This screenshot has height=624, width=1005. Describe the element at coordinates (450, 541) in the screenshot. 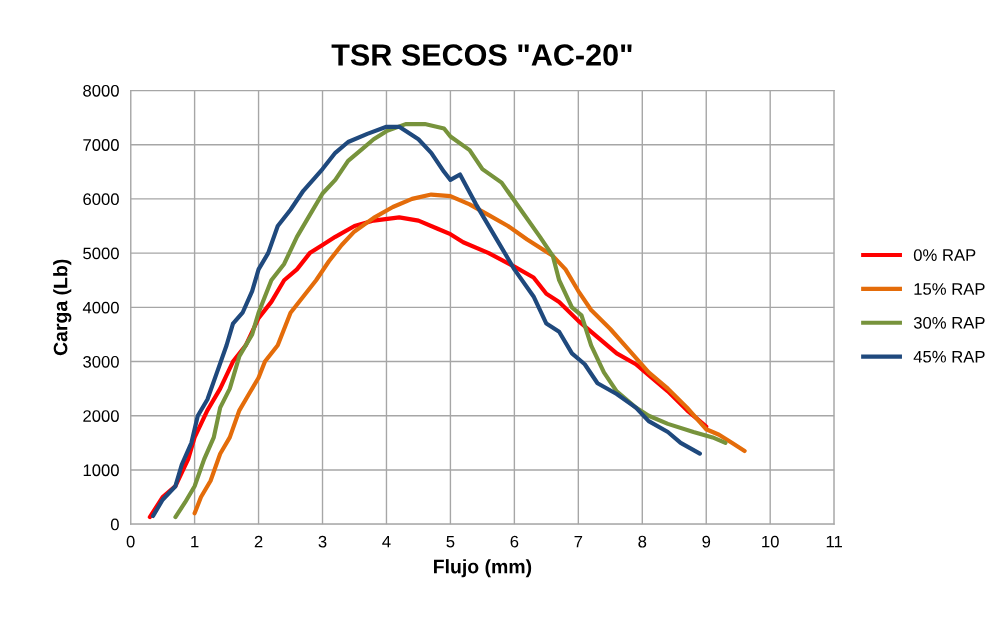

I see `x-tick-label: 5` at that location.